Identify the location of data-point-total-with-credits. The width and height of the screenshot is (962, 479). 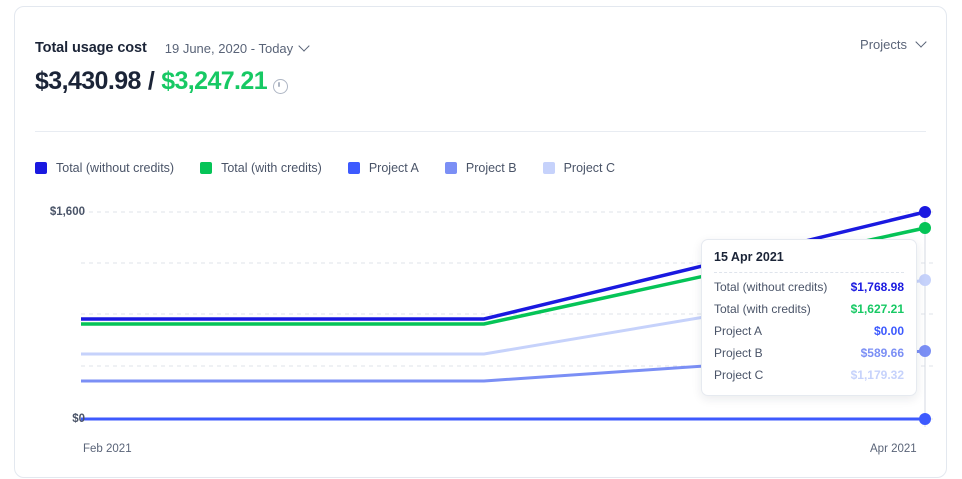
(925, 228).